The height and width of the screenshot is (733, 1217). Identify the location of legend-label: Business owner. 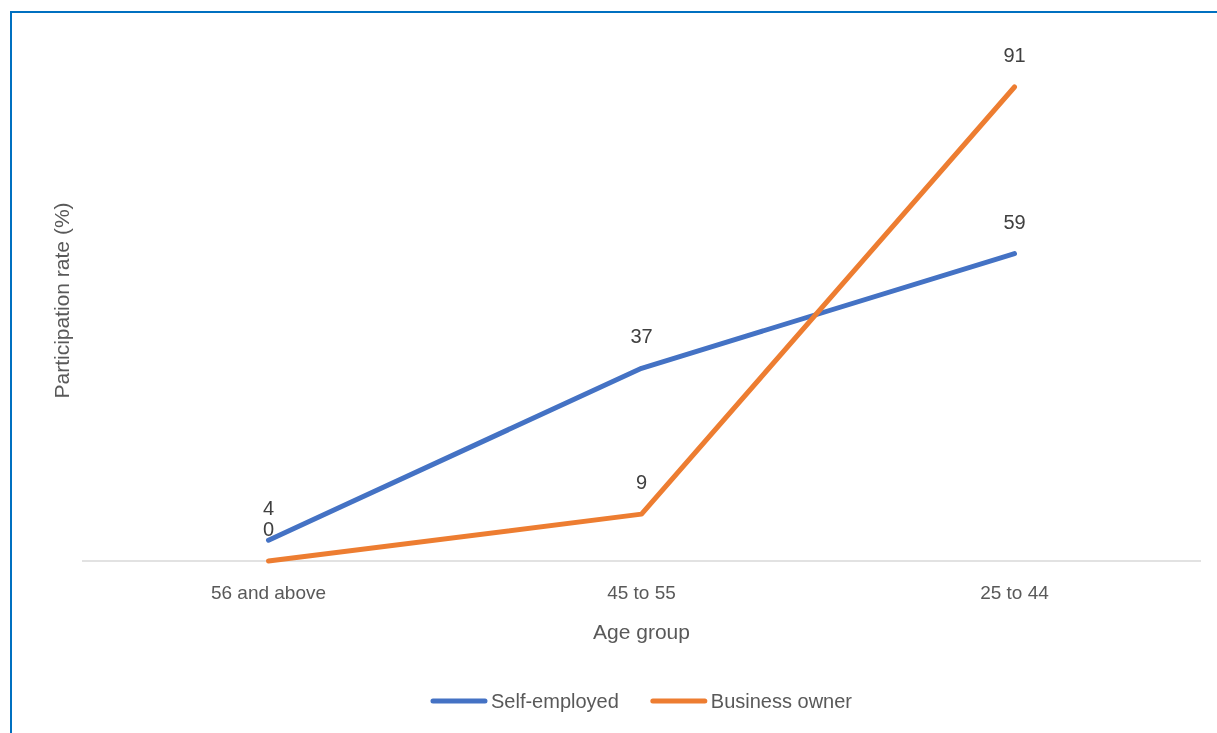
(781, 701).